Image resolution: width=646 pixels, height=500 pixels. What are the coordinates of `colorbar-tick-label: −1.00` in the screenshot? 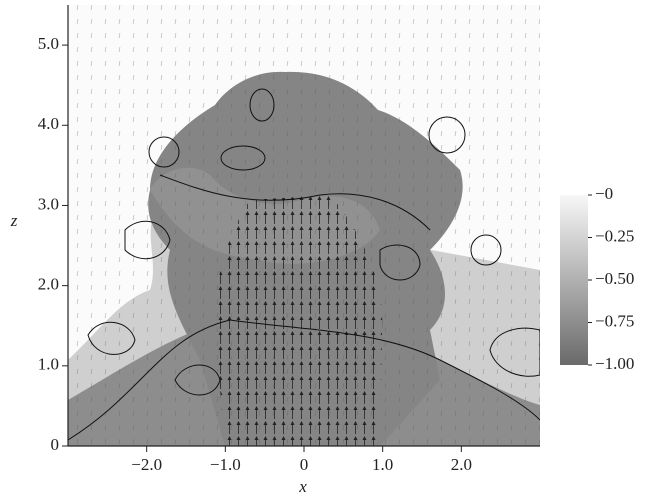 It's located at (614, 363).